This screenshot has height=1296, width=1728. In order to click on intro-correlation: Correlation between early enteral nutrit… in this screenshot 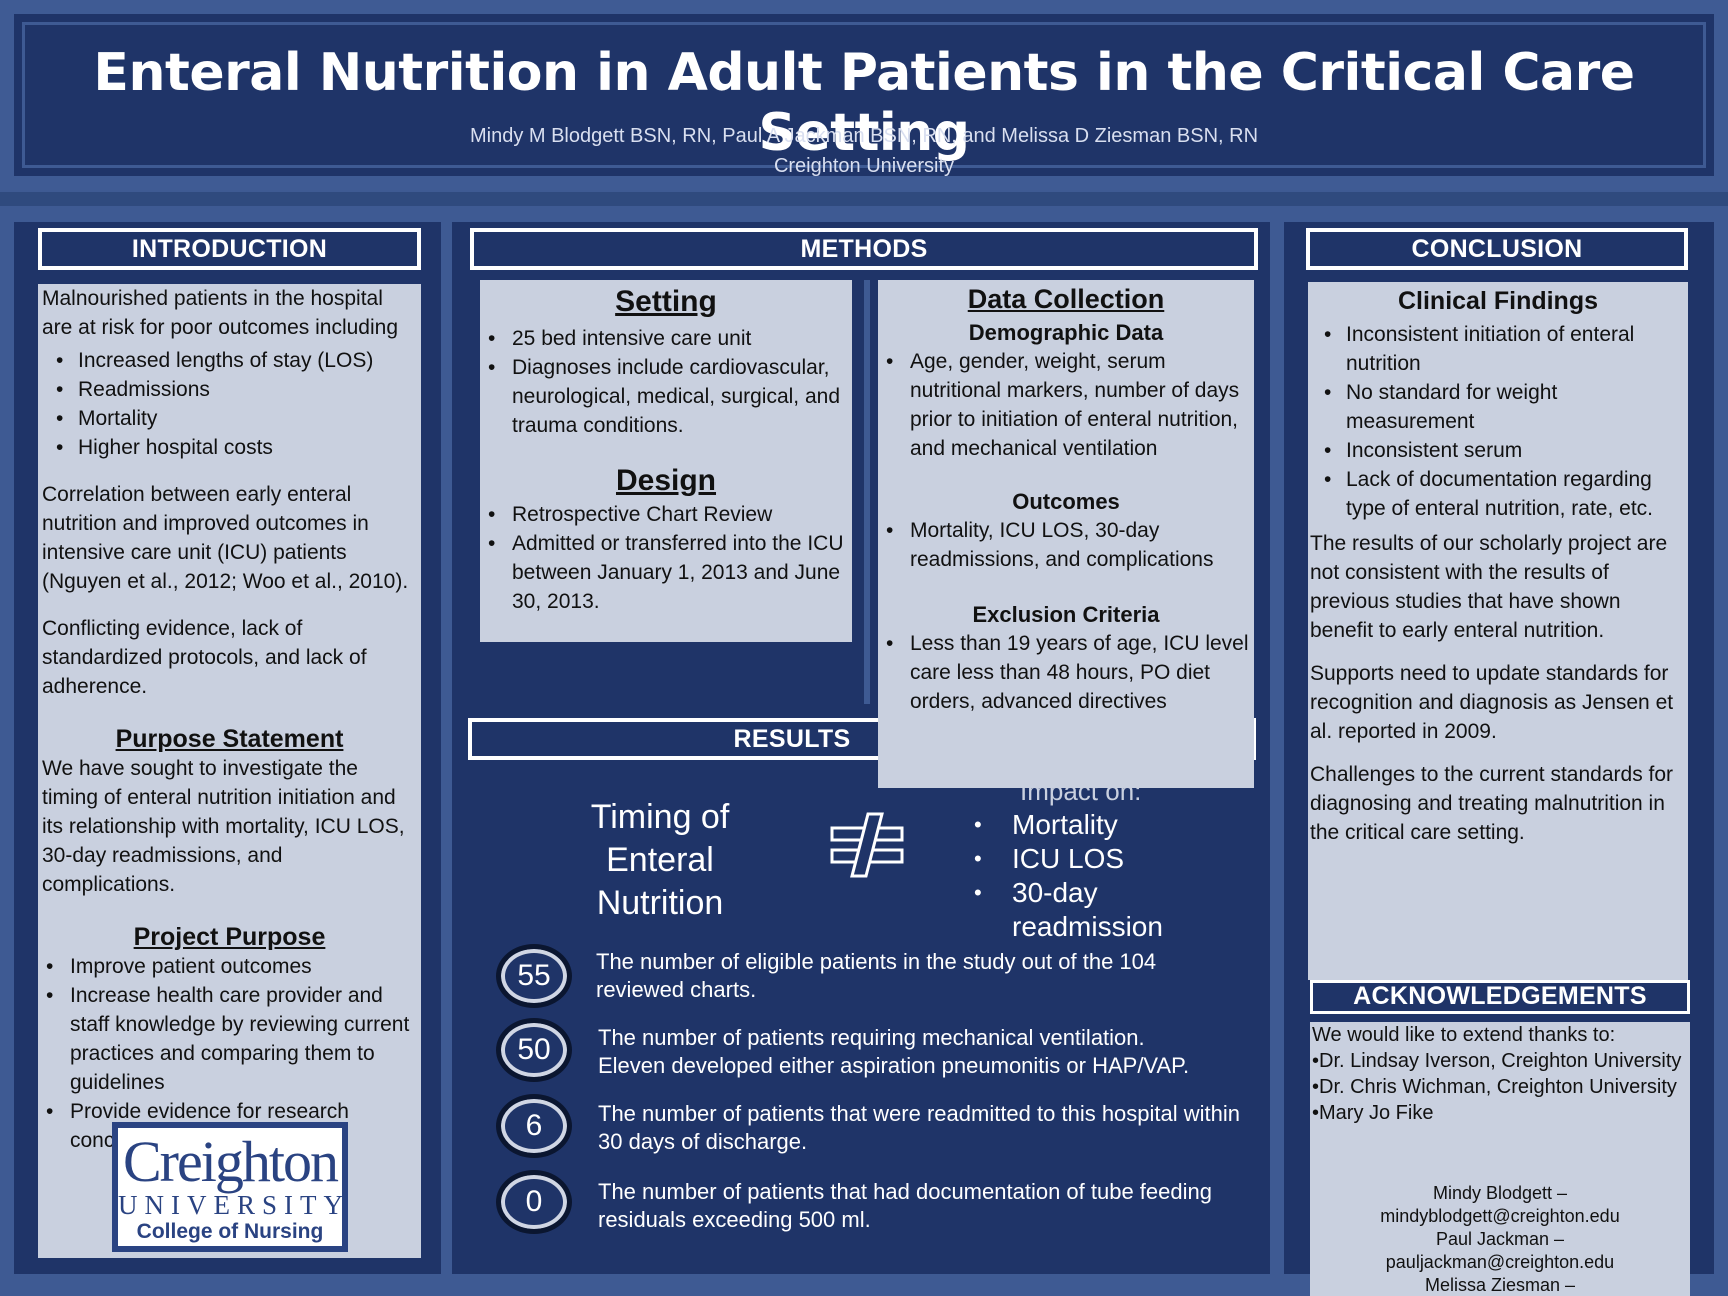, I will do `click(225, 538)`.